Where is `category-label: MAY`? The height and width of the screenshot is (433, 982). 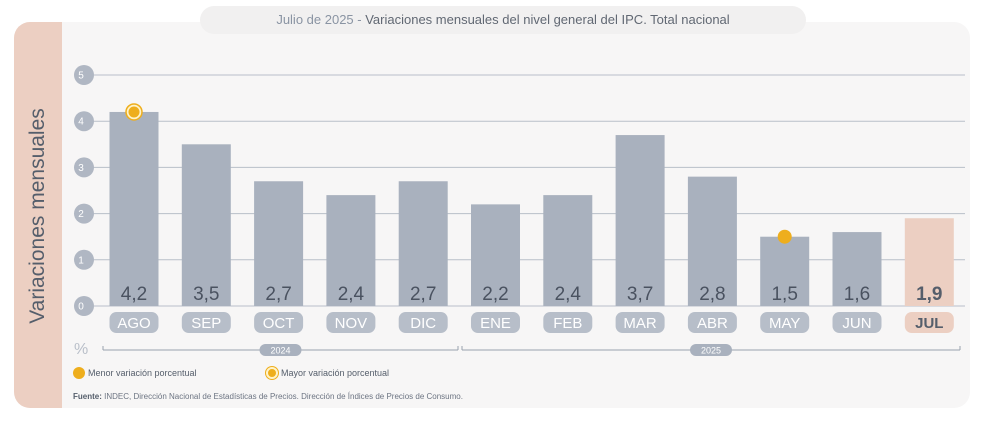 category-label: MAY is located at coordinates (784, 323).